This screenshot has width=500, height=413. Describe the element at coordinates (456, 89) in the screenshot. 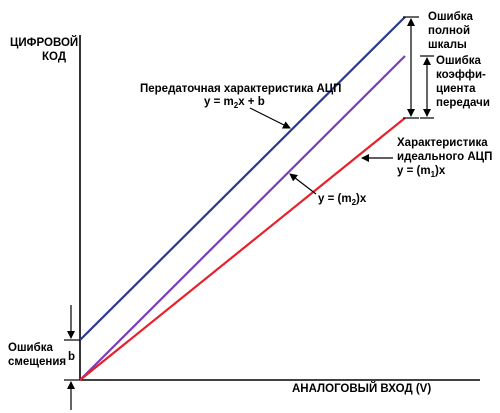

I see `gain-error-line3: циента` at that location.